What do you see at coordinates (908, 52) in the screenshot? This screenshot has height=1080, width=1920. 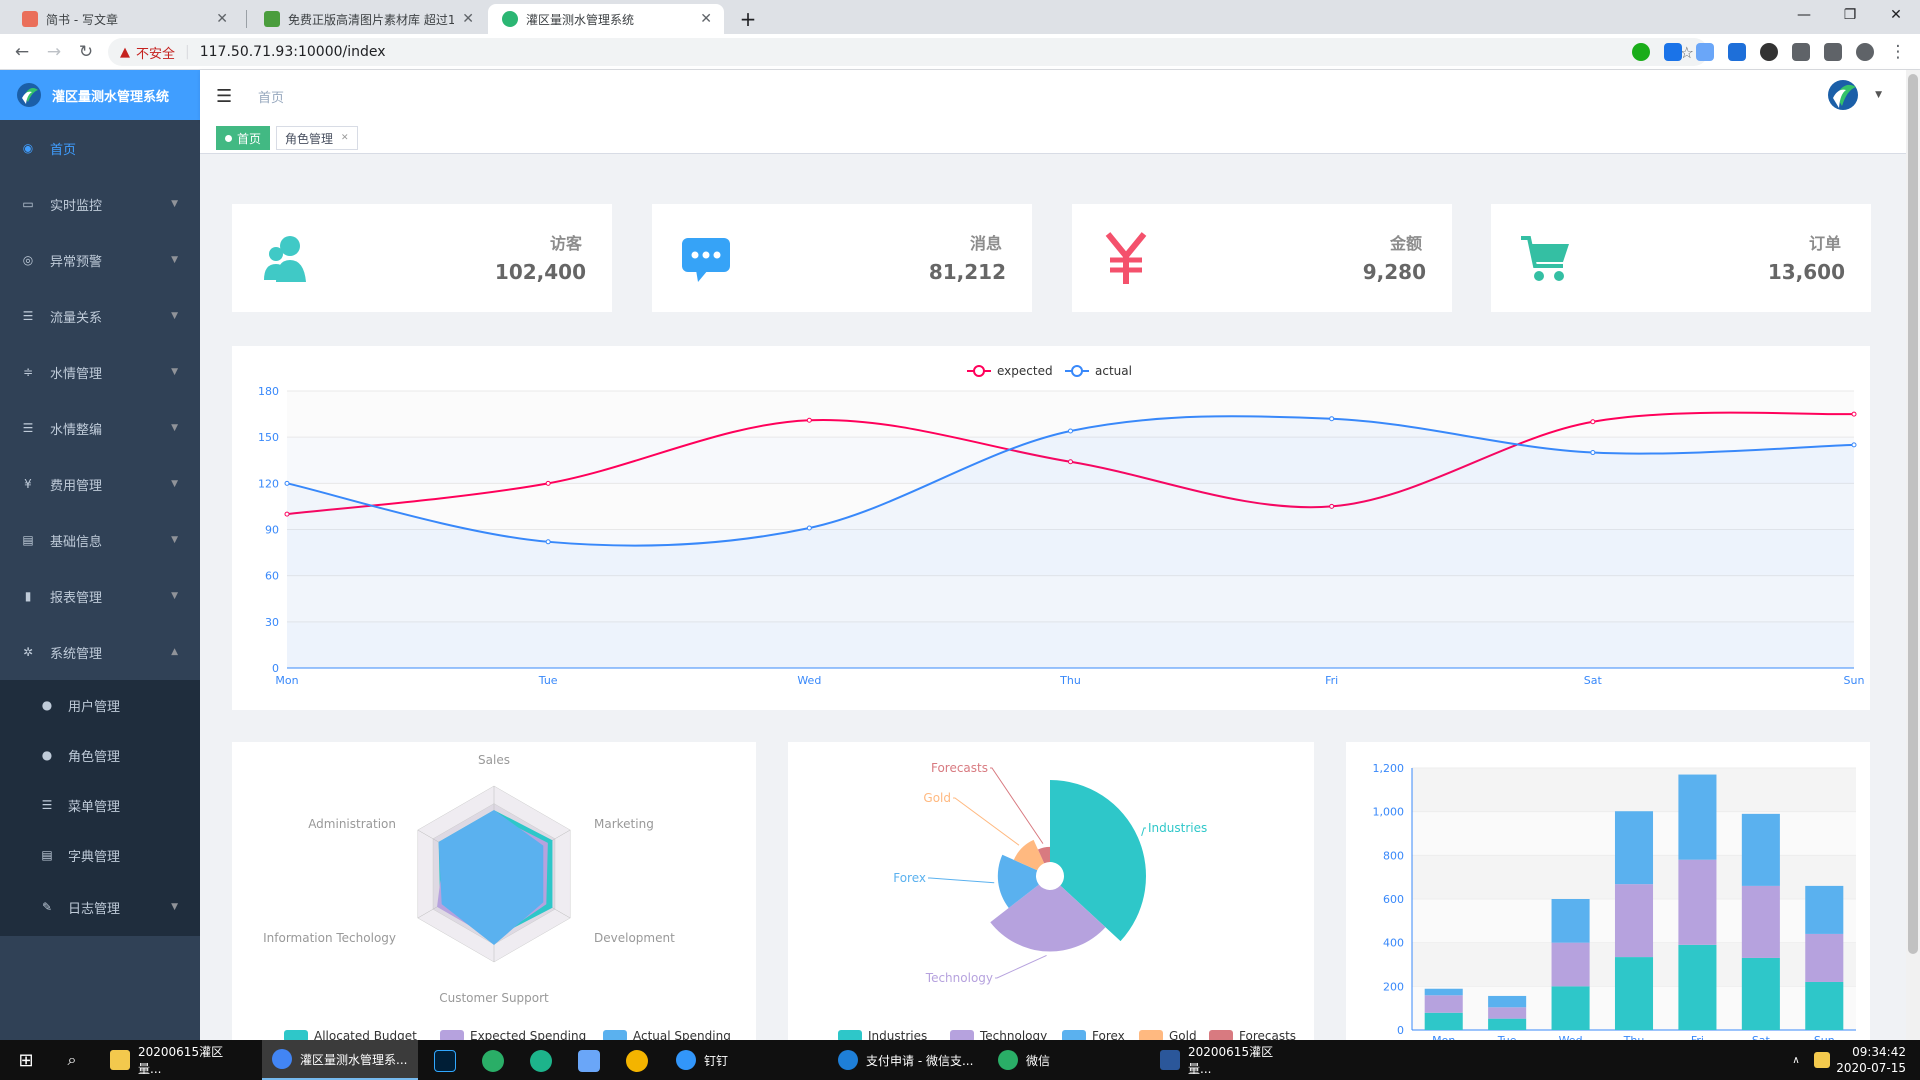 I see `address-bar: ▲ 不安全 | 117.50.71.93:10000/index ☆` at bounding box center [908, 52].